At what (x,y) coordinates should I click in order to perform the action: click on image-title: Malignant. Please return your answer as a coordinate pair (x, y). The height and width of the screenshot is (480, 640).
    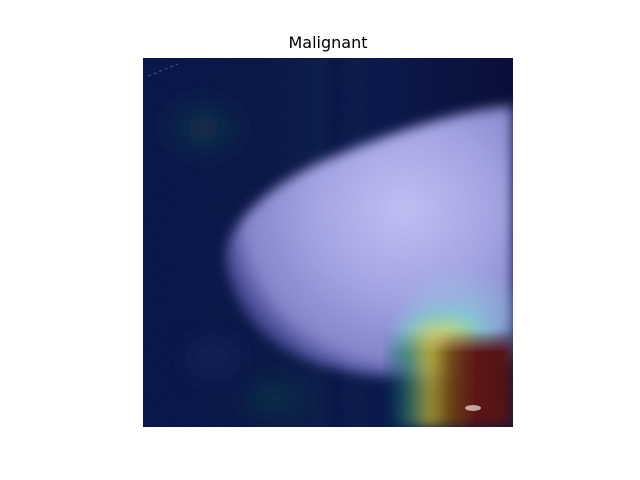
    Looking at the image, I should click on (328, 42).